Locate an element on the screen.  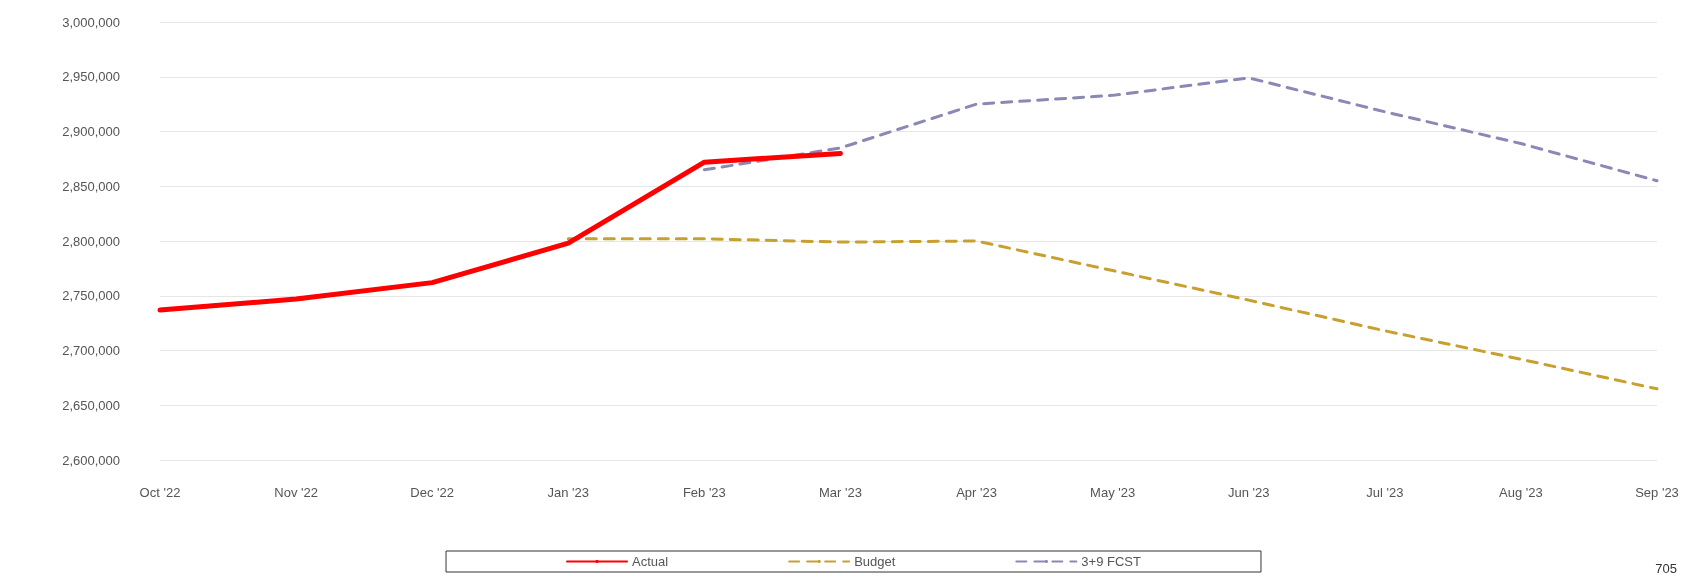
x-tick-label: Mar '23 is located at coordinates (840, 492).